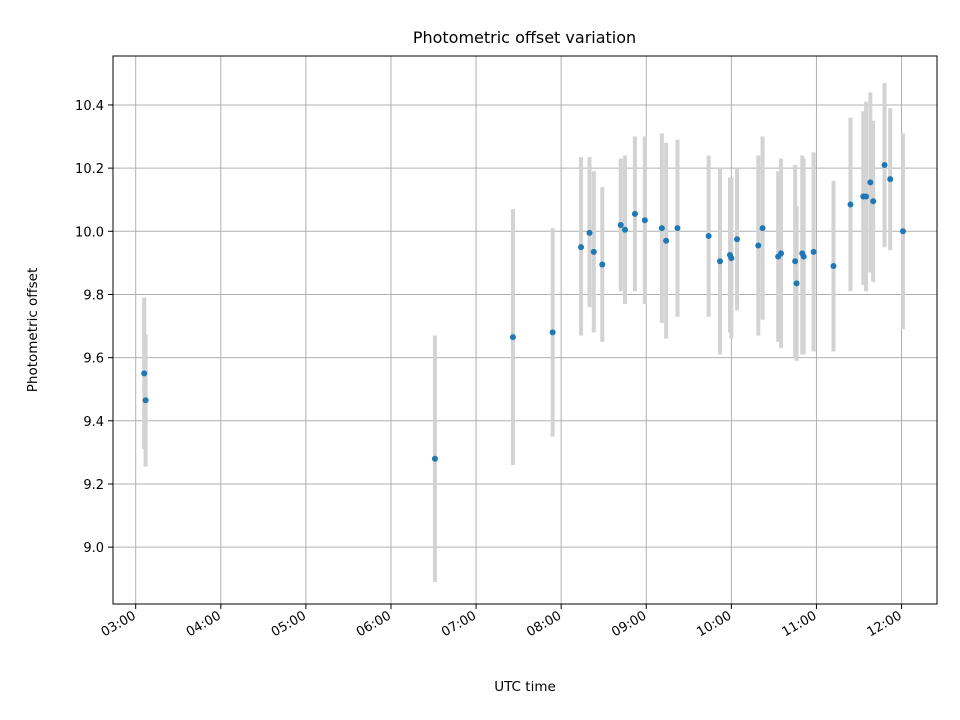 This screenshot has height=720, width=960. Describe the element at coordinates (94, 327) in the screenshot. I see `y-axis-ticks: 9.0 9.2 9.4 9.6 9.8 10.0 10.2 10.4` at that location.